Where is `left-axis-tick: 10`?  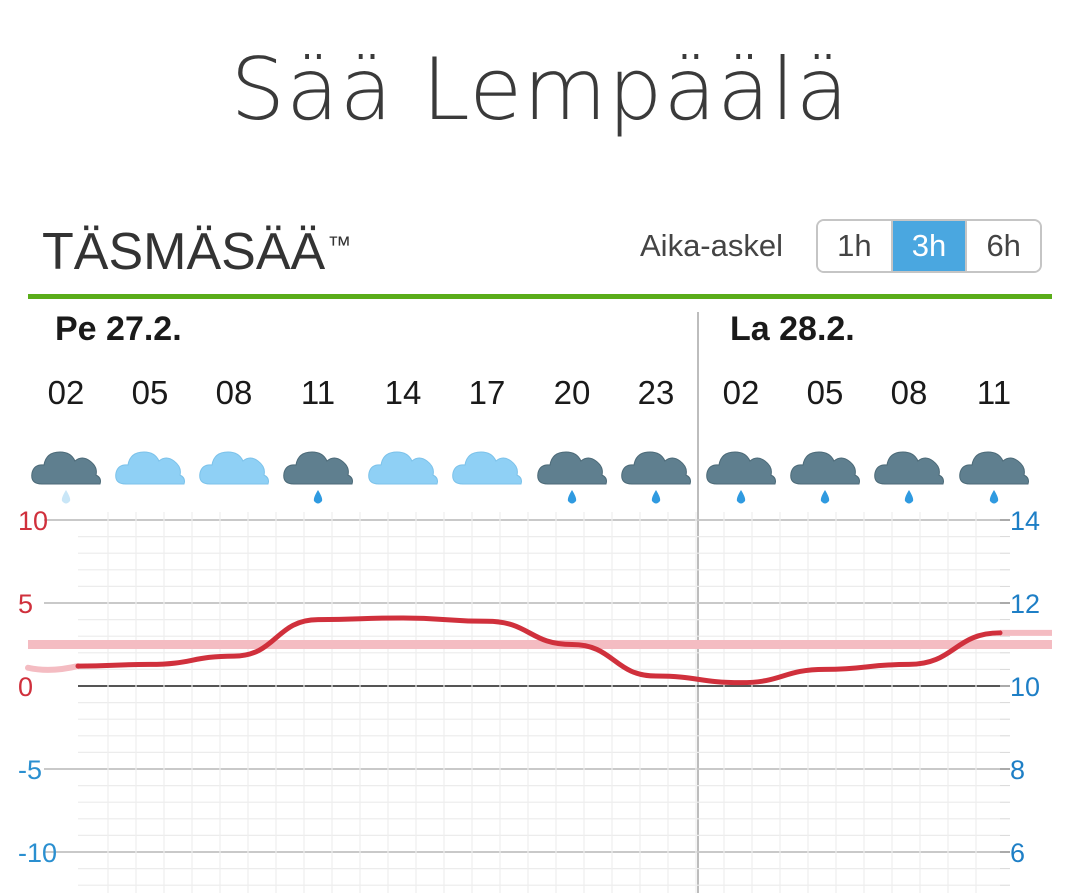
left-axis-tick: 10 is located at coordinates (33, 521).